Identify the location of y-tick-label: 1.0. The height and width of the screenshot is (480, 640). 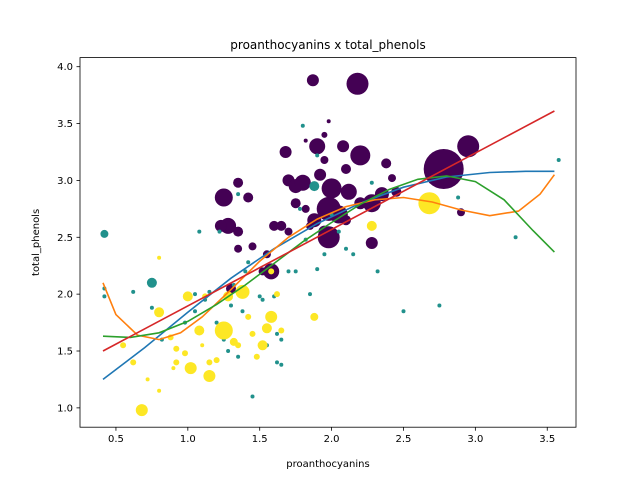
(65, 408).